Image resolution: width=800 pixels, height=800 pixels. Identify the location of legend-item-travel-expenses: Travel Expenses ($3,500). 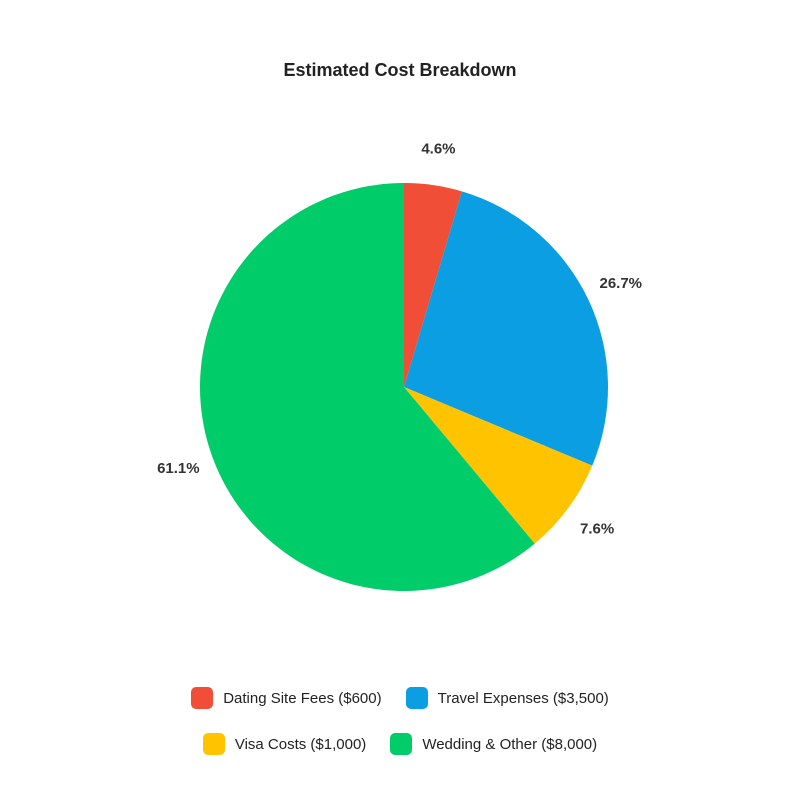
(507, 698).